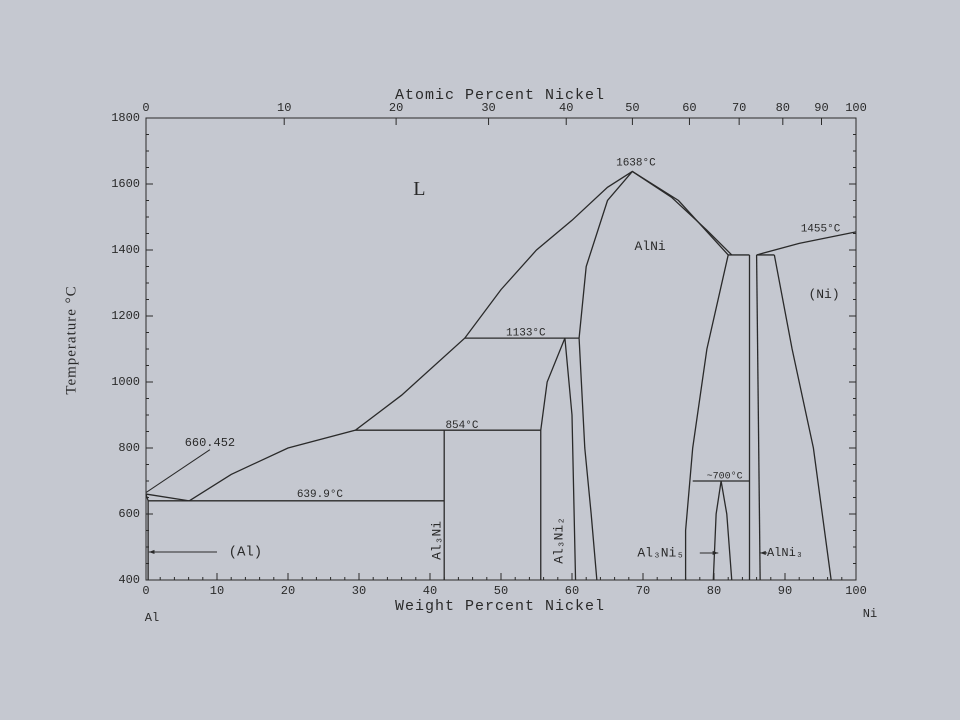 This screenshot has width=960, height=720. What do you see at coordinates (870, 614) in the screenshot?
I see `x-end-label: Ni` at bounding box center [870, 614].